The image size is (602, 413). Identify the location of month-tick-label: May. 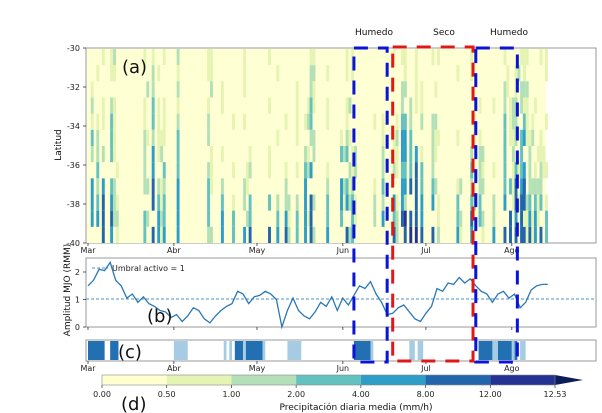
(257, 250).